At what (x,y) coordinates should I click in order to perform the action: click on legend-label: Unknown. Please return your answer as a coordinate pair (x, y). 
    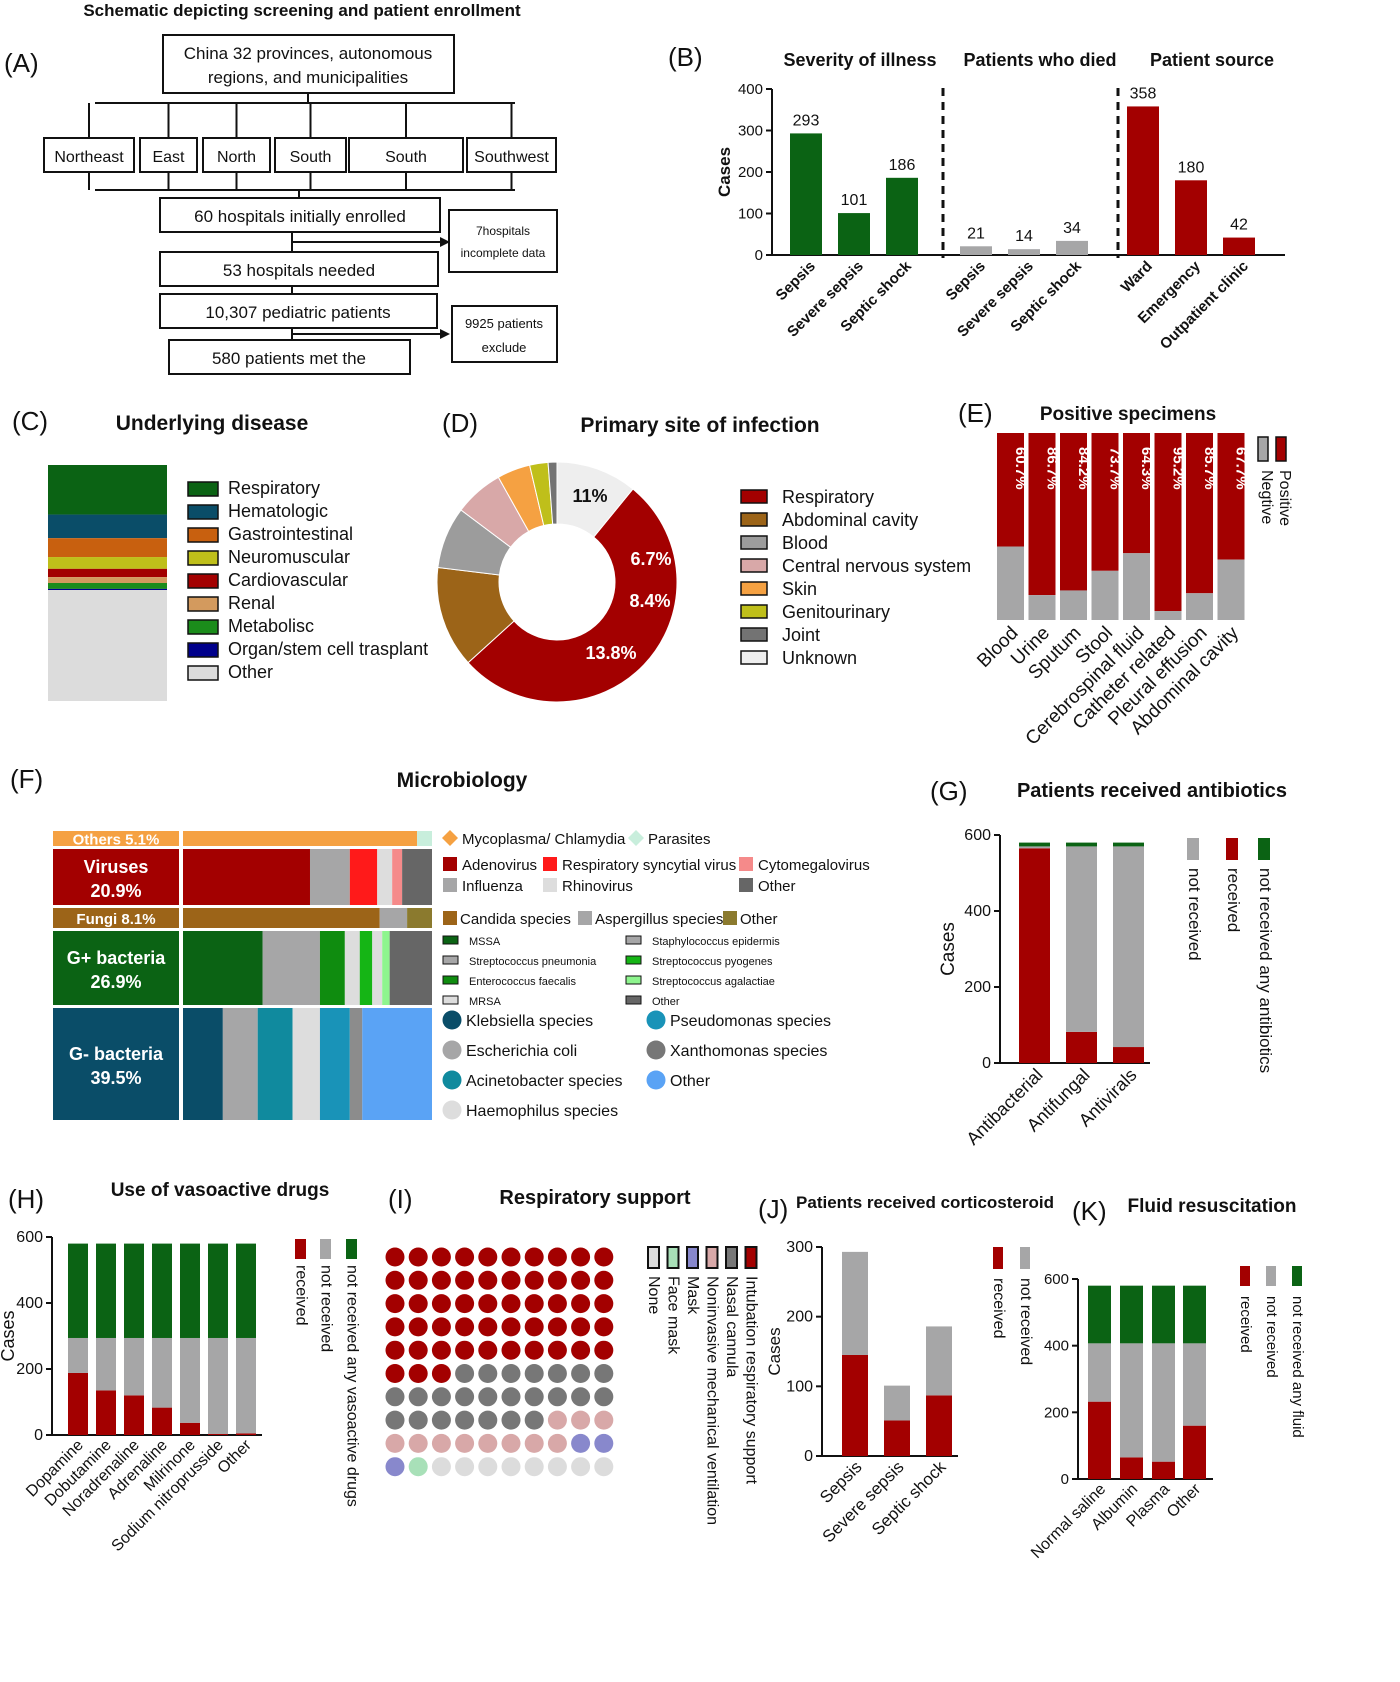
    Looking at the image, I should click on (819, 658).